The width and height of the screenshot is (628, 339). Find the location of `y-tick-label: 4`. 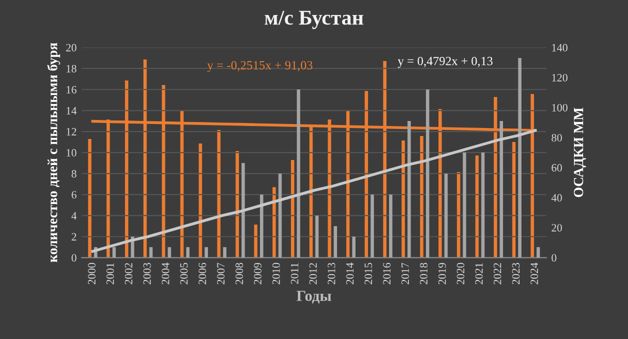

y-tick-label: 4 is located at coordinates (74, 216).